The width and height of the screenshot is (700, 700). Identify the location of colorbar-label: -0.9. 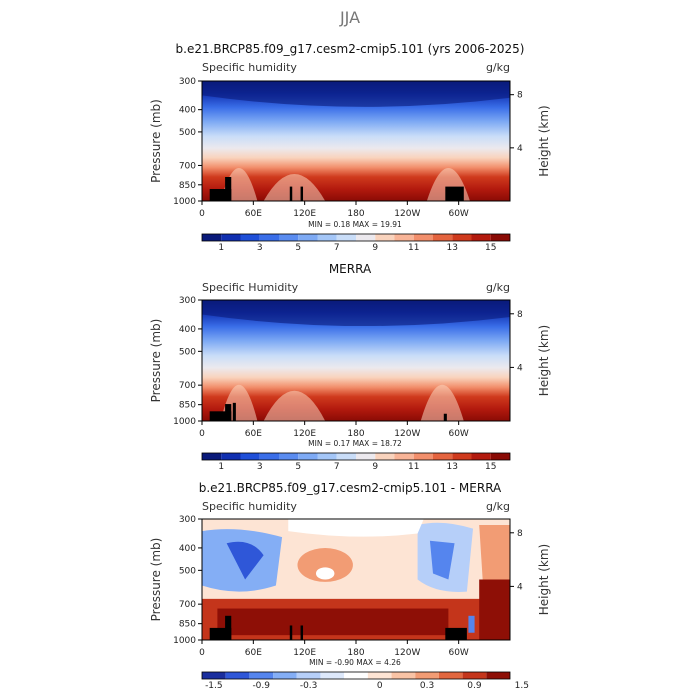
(261, 686).